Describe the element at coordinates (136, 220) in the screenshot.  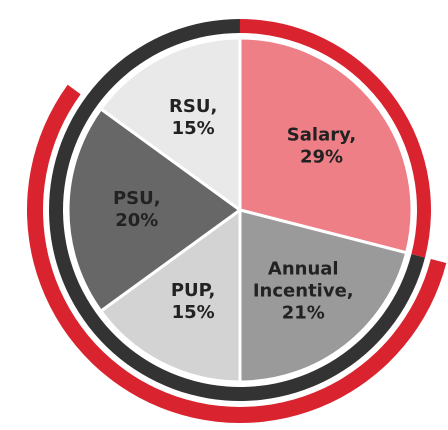
I see `slice-value-label: 20%` at that location.